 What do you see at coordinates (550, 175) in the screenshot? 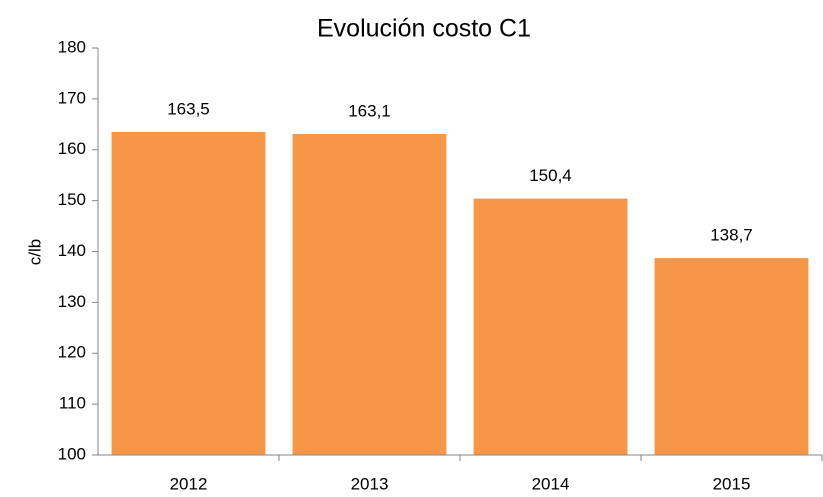
I see `value-label: 150,4` at bounding box center [550, 175].